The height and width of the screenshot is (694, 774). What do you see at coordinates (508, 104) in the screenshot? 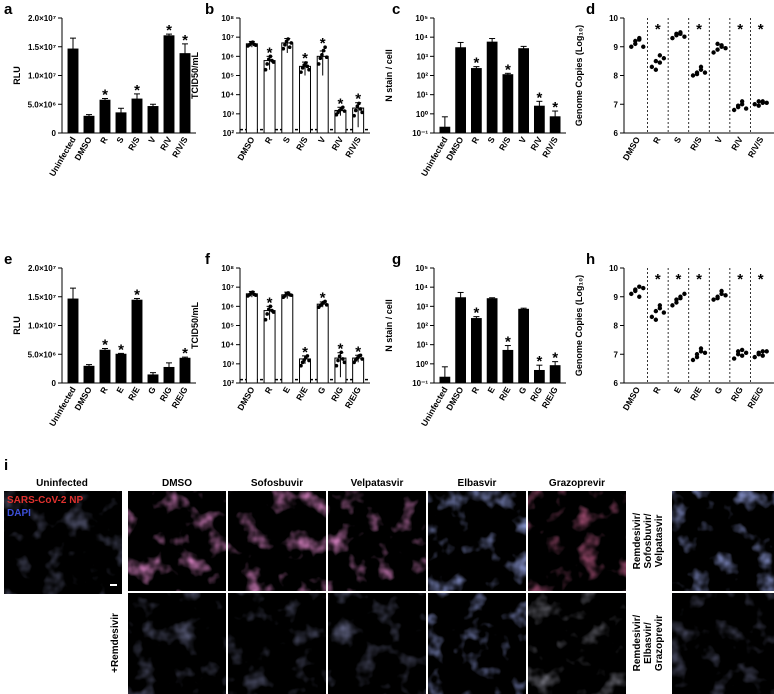
I see `bar-R/S` at bounding box center [508, 104].